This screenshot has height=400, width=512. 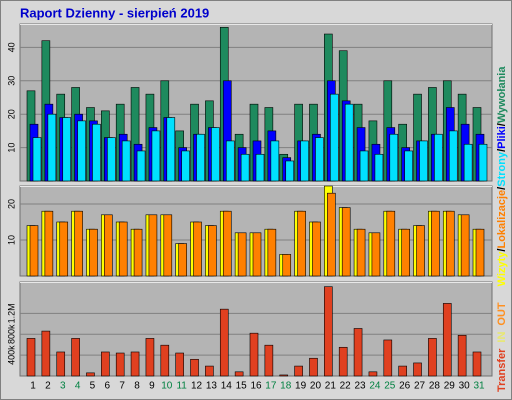 I want to click on x-tick-label: 12, so click(x=197, y=386).